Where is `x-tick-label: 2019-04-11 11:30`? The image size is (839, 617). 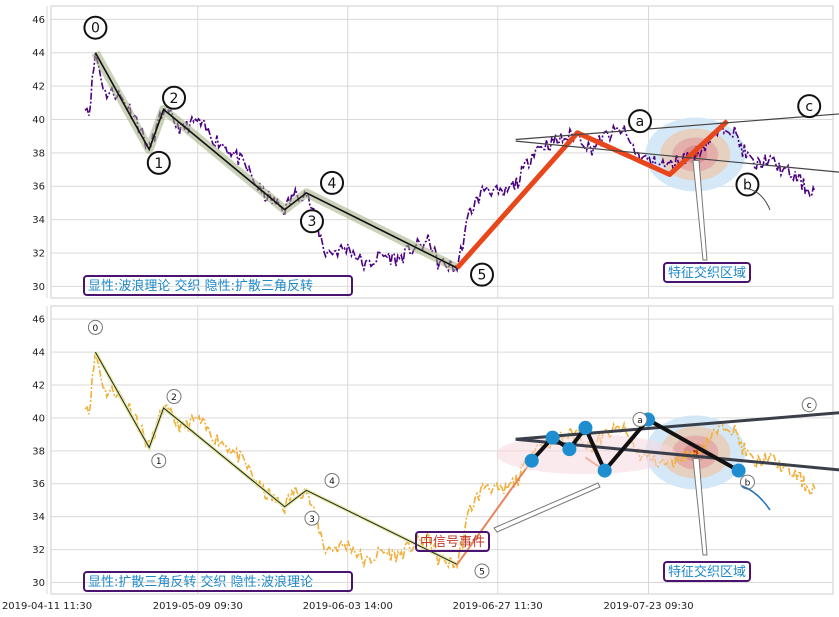
x-tick-label: 2019-04-11 11:30 is located at coordinates (47, 606).